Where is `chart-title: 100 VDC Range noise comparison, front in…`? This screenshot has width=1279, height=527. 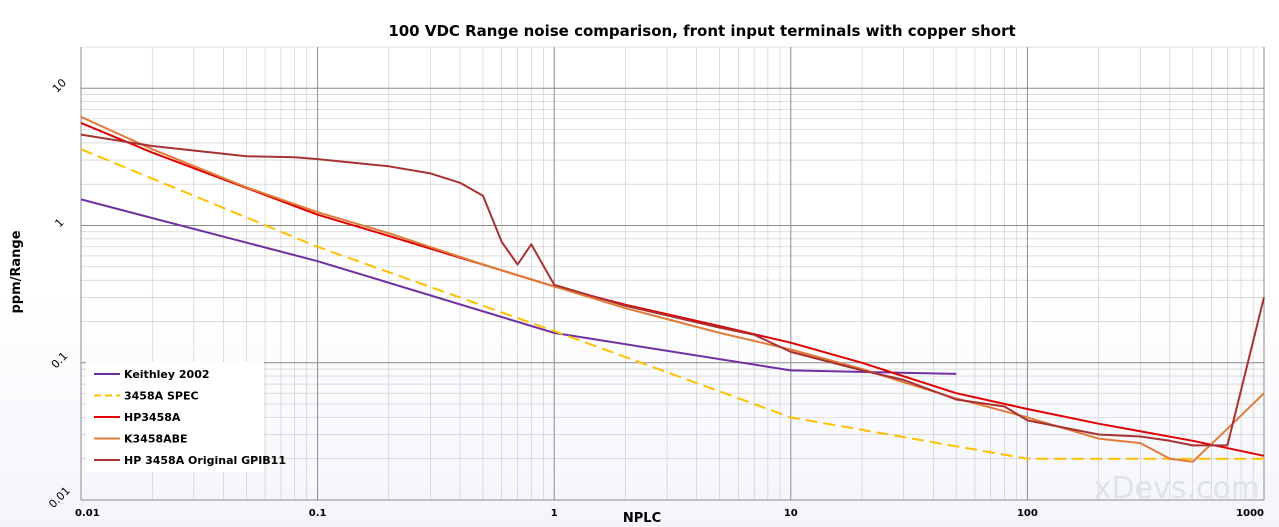
chart-title: 100 VDC Range noise comparison, front in… is located at coordinates (701, 31).